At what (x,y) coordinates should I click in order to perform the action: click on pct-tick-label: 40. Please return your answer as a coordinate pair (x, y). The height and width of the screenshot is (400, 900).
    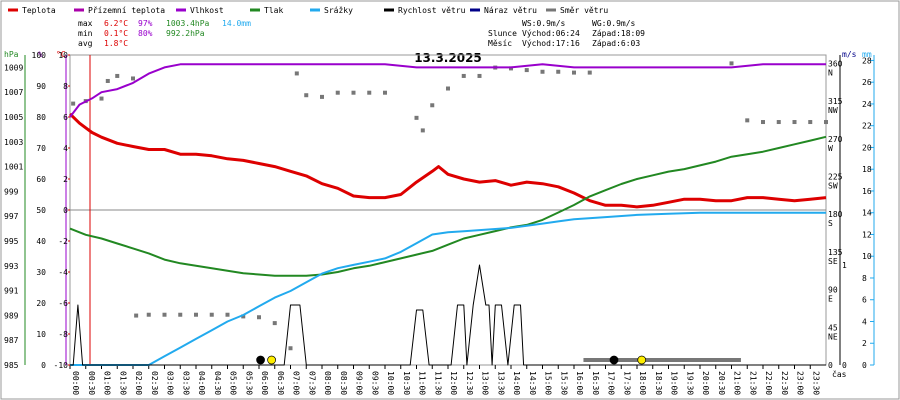
    Looking at the image, I should click on (41, 241).